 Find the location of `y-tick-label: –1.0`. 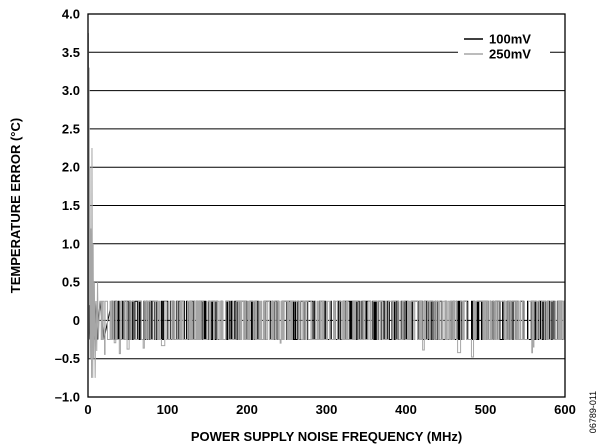

y-tick-label: –1.0 is located at coordinates (67, 397).